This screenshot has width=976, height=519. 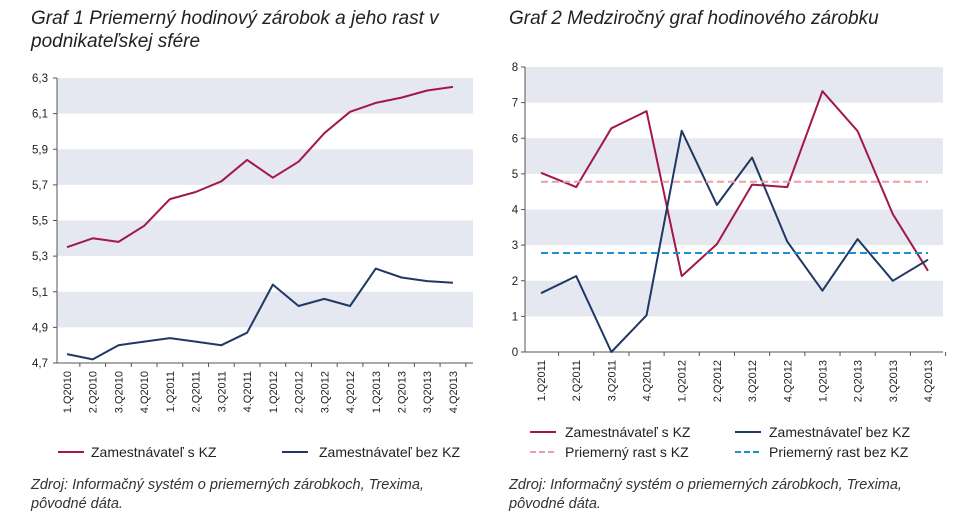 What do you see at coordinates (274, 392) in the screenshot?
I see `chart1-x-tick-label: 1.Q2012` at bounding box center [274, 392].